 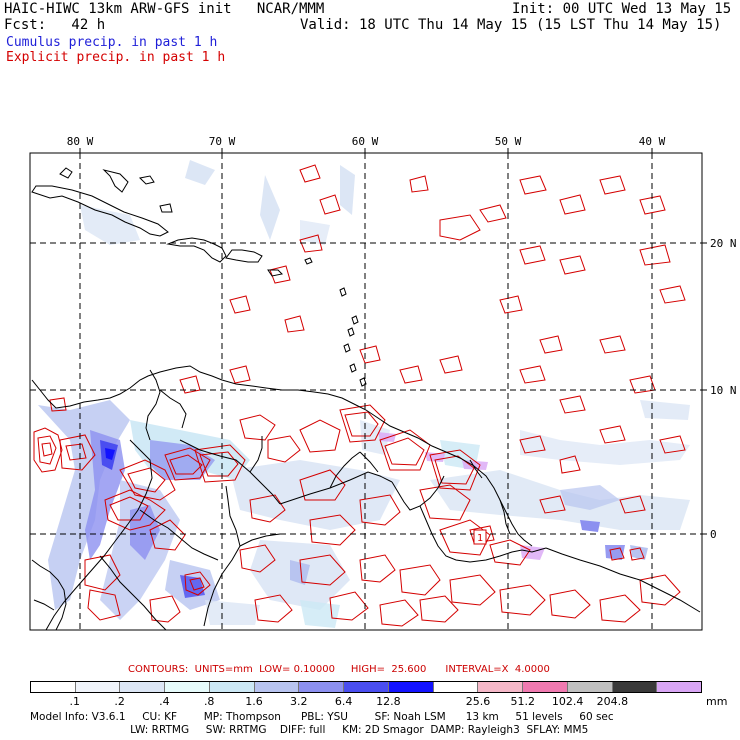 I want to click on hilo-marker-box, so click(x=480, y=537).